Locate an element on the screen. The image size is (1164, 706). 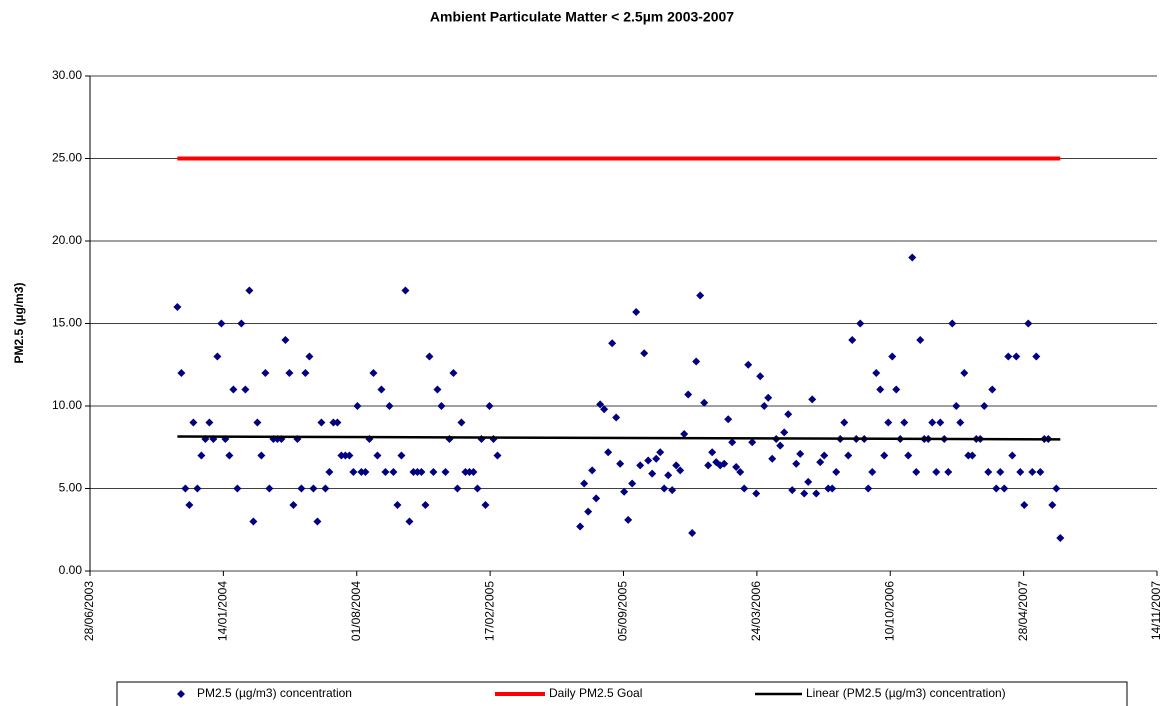
legend-label: PM2.5 (µg/m3) concentration is located at coordinates (274, 693).